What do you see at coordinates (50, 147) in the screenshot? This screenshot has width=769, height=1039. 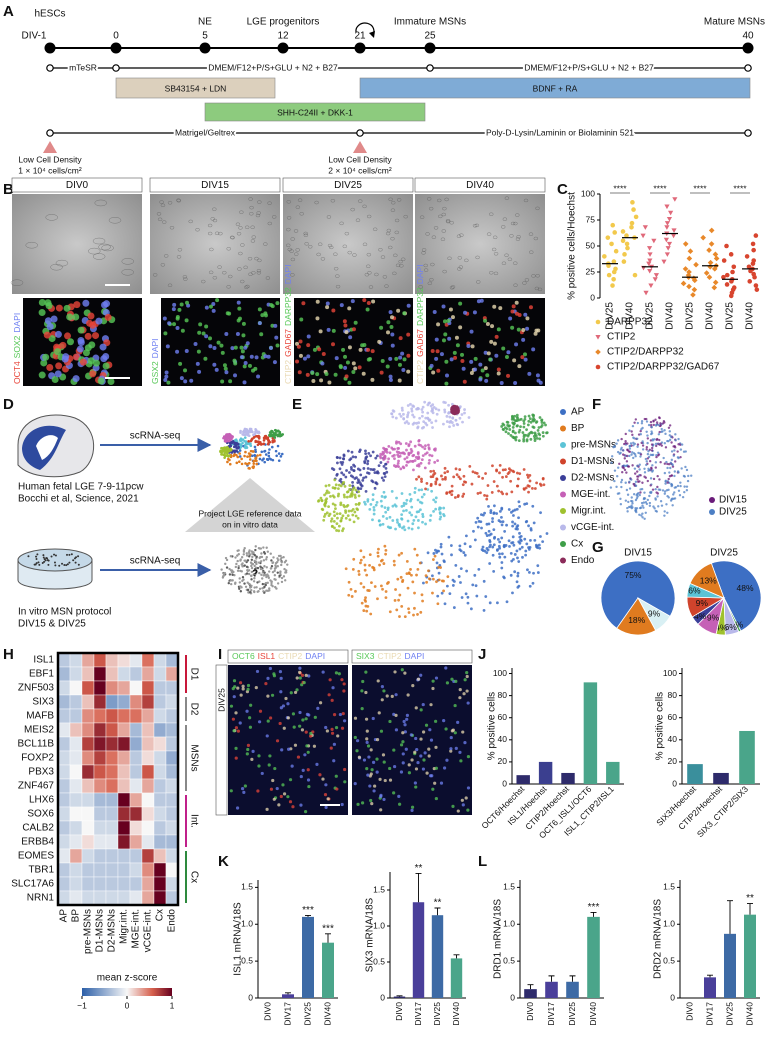 I see `density-marker` at bounding box center [50, 147].